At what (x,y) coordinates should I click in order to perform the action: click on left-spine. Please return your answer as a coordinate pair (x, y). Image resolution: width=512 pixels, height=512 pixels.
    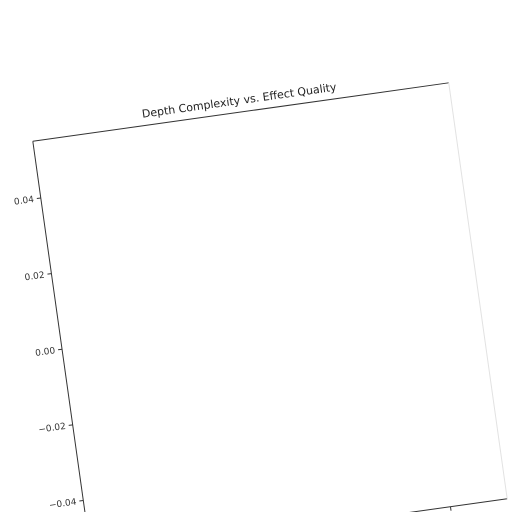
    Looking at the image, I should click on (62, 326).